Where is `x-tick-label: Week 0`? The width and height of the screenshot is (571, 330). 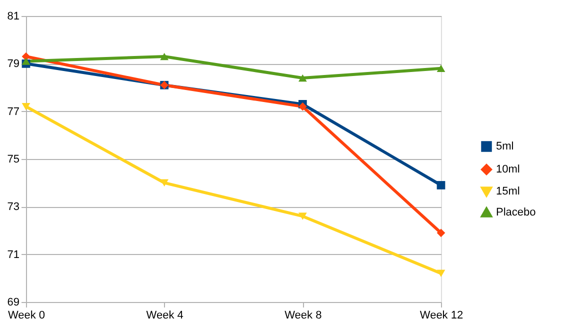
x-tick-label: Week 0 is located at coordinates (27, 316).